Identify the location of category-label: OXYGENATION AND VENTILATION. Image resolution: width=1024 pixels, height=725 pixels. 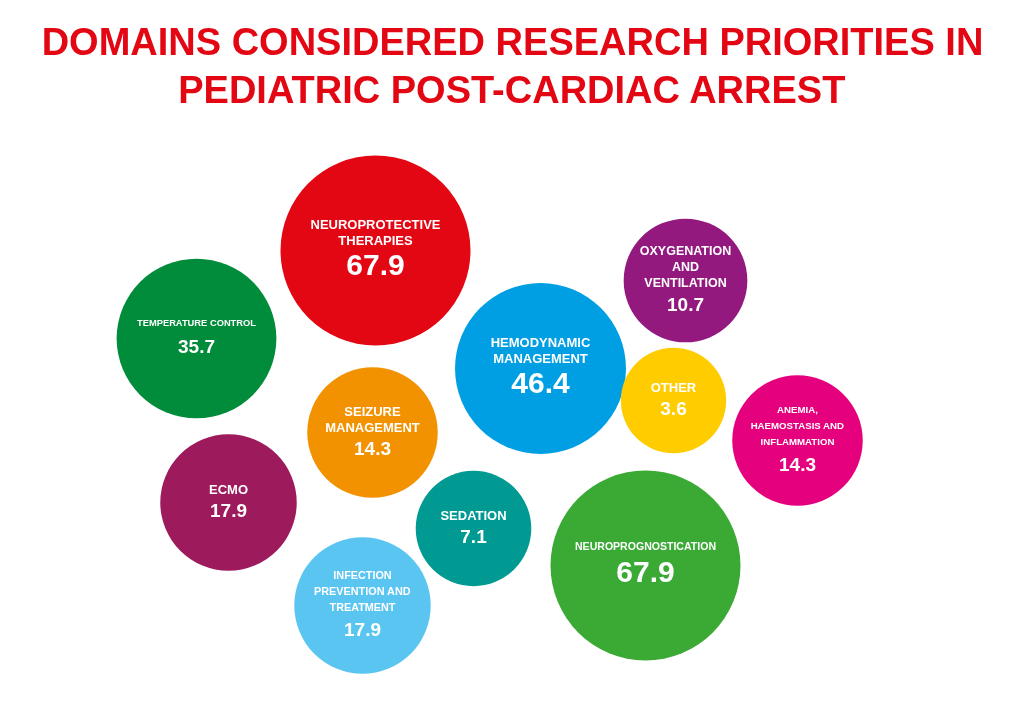
(685, 267).